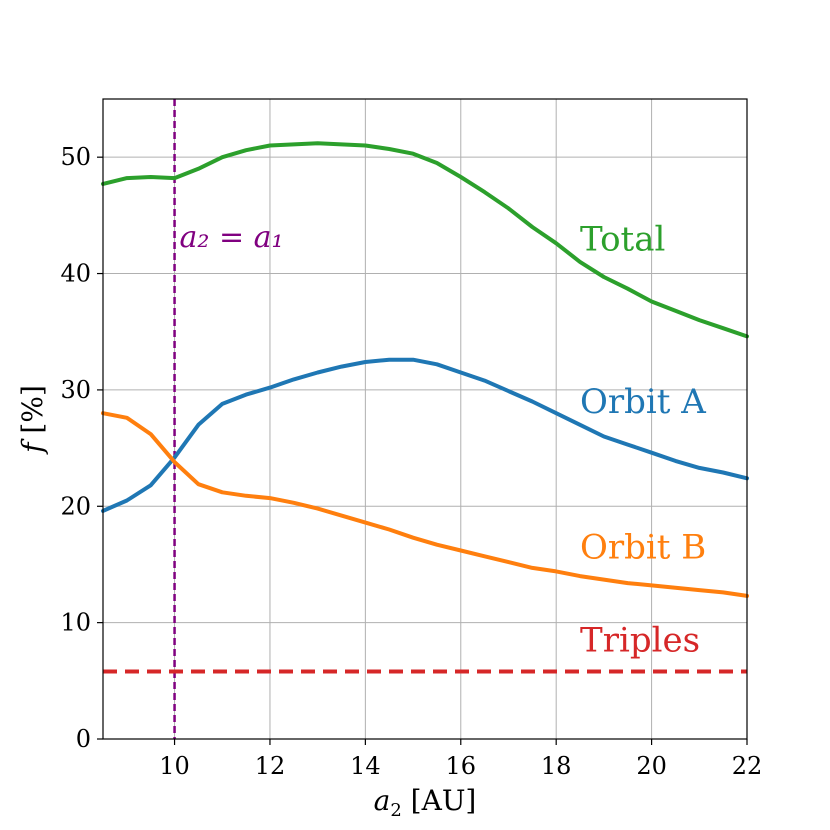 Image resolution: width=830 pixels, height=830 pixels. I want to click on y-tick-label: 40, so click(75, 274).